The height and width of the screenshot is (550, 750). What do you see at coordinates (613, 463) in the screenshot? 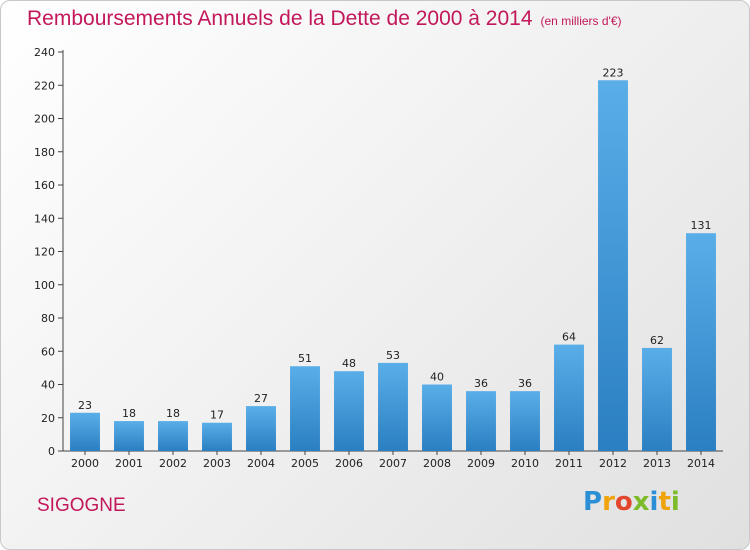
I see `x-tick-label: 2012` at bounding box center [613, 463].